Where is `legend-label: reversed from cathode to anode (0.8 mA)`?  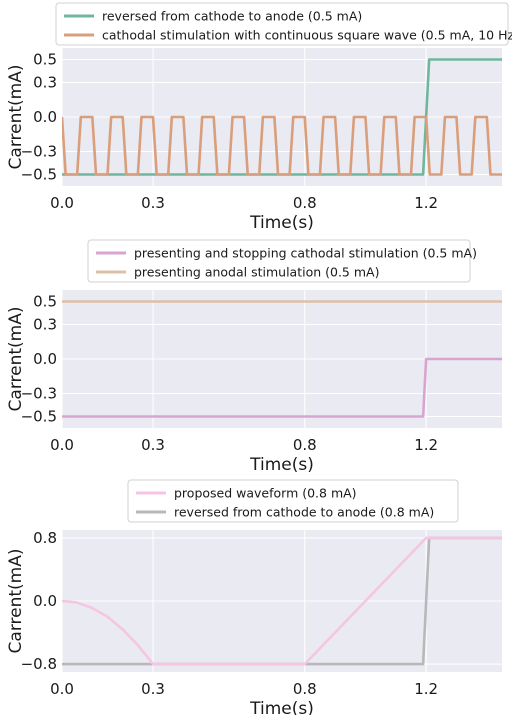 legend-label: reversed from cathode to anode (0.8 mA) is located at coordinates (304, 512).